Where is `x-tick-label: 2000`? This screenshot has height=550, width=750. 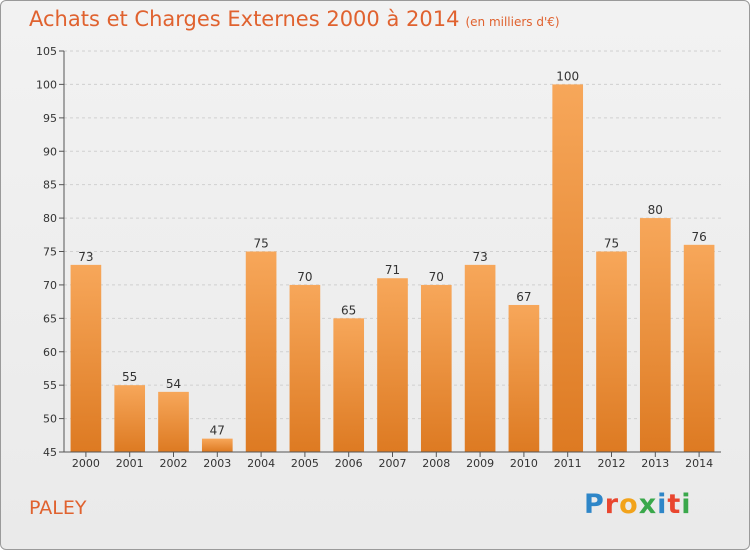
x-tick-label: 2000 is located at coordinates (86, 463).